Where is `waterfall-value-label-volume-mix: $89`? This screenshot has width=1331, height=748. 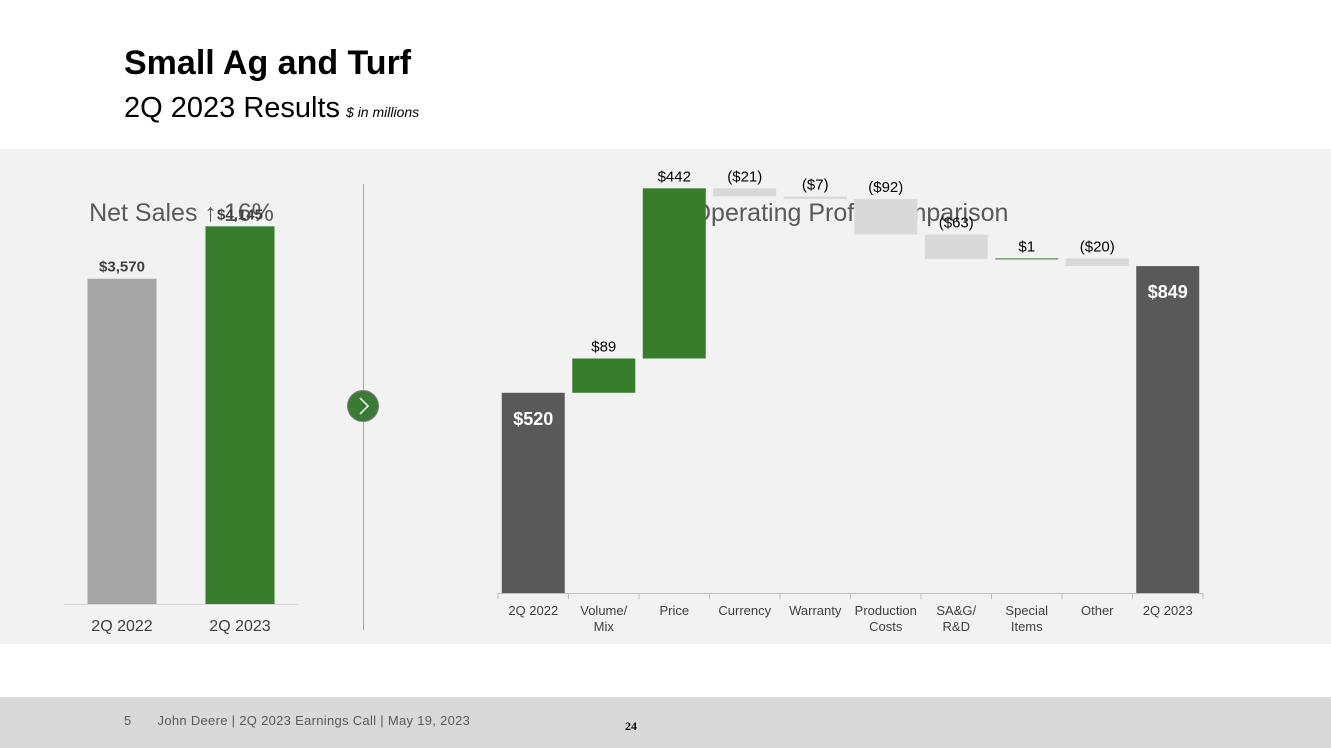 waterfall-value-label-volume-mix: $89 is located at coordinates (603, 347).